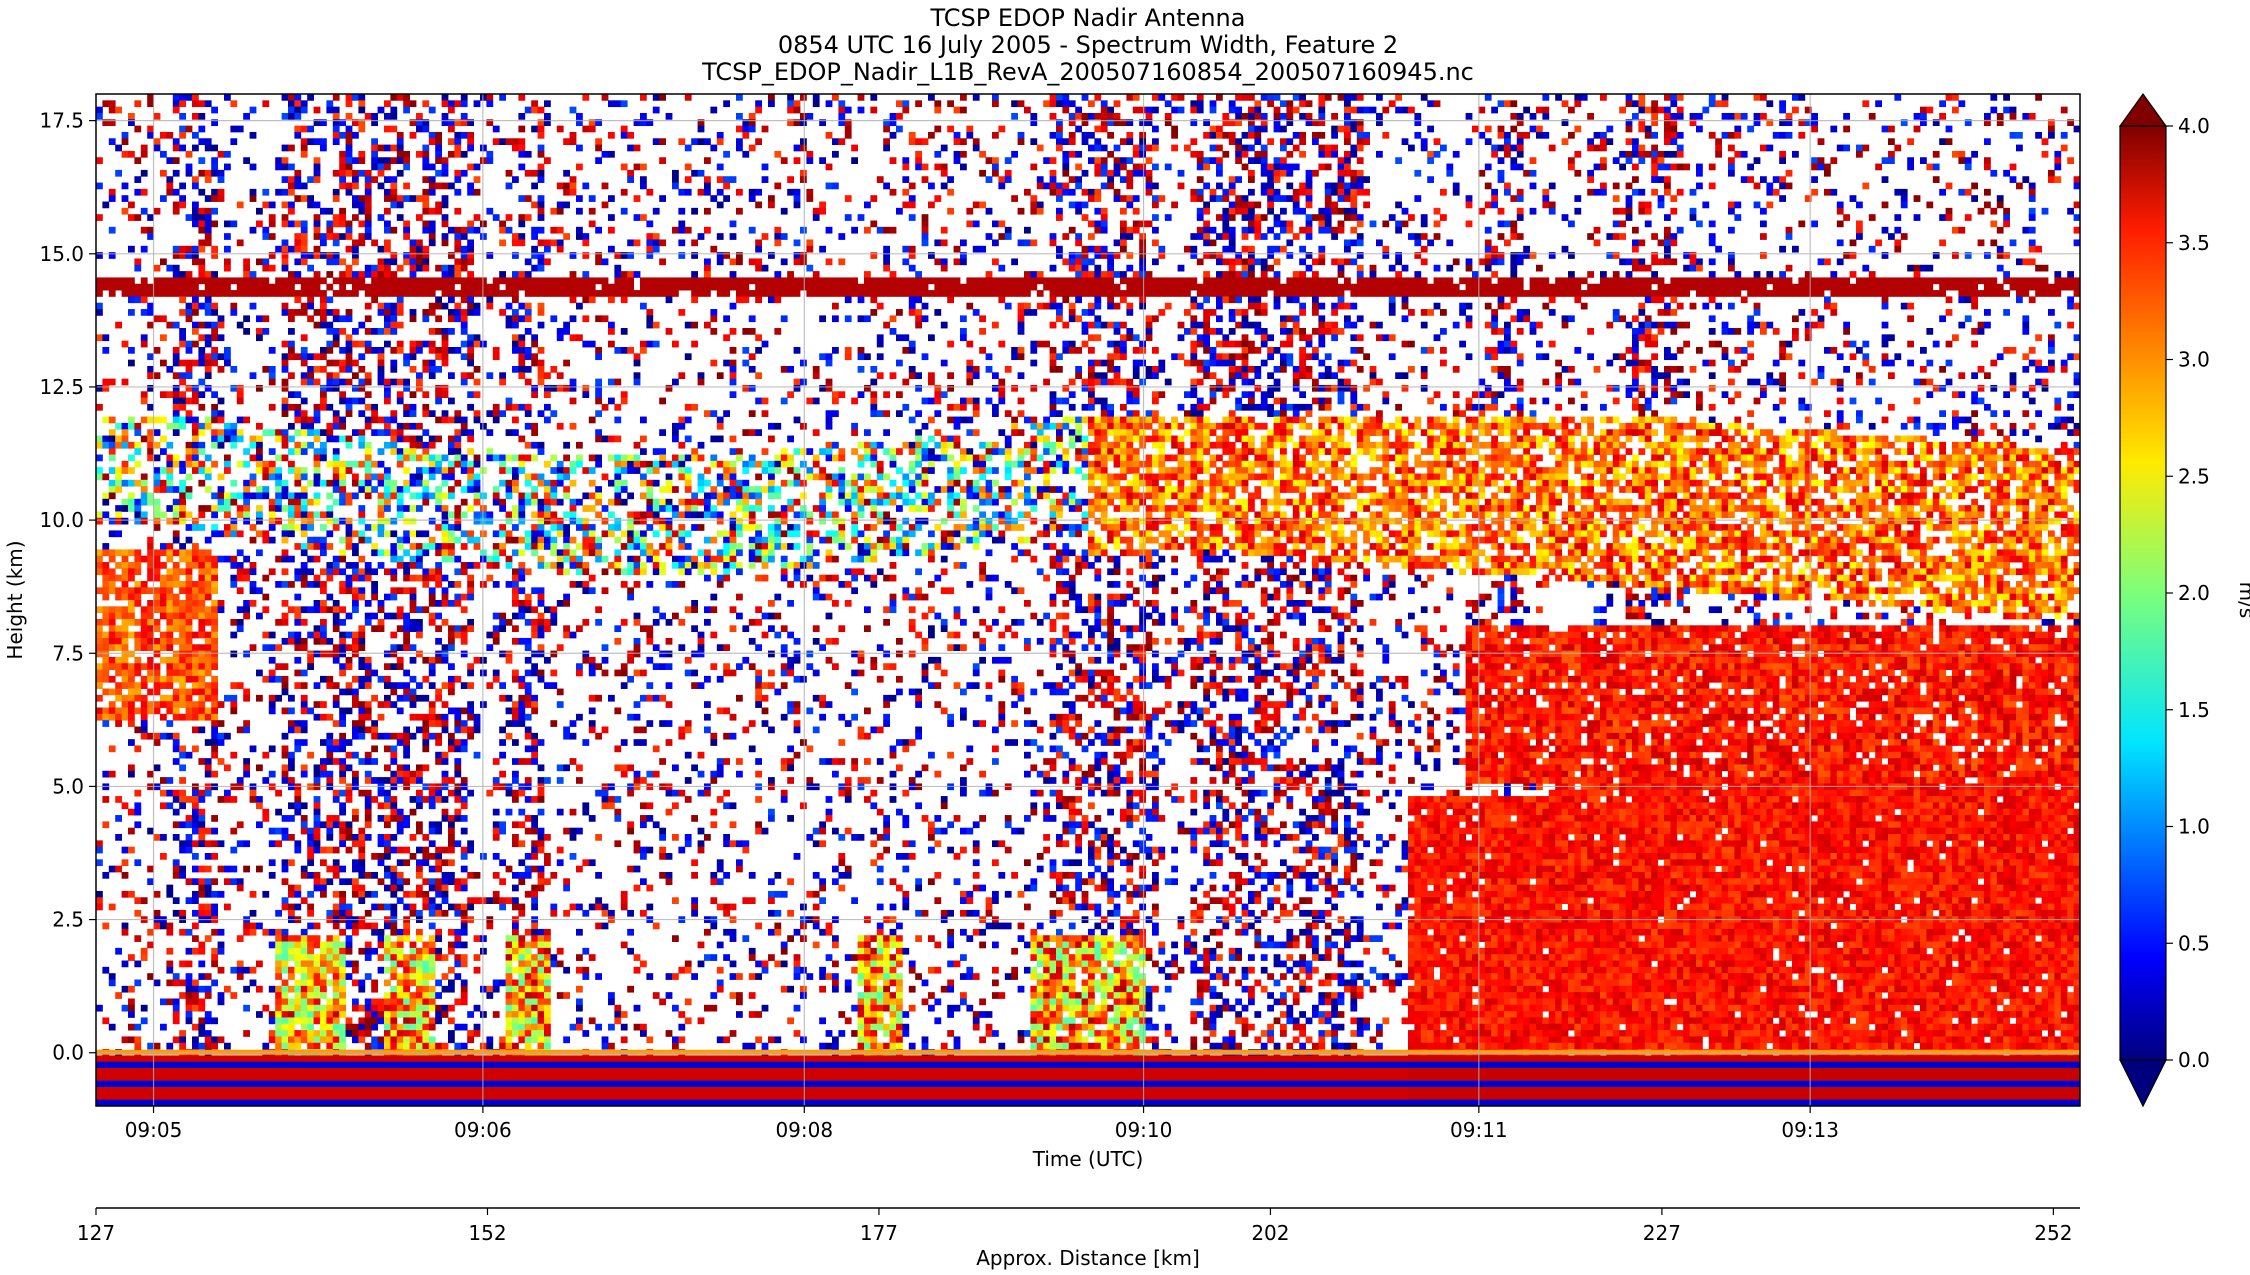 Image resolution: width=2250 pixels, height=1275 pixels. I want to click on y-tick-label-5: 12.5, so click(61, 387).